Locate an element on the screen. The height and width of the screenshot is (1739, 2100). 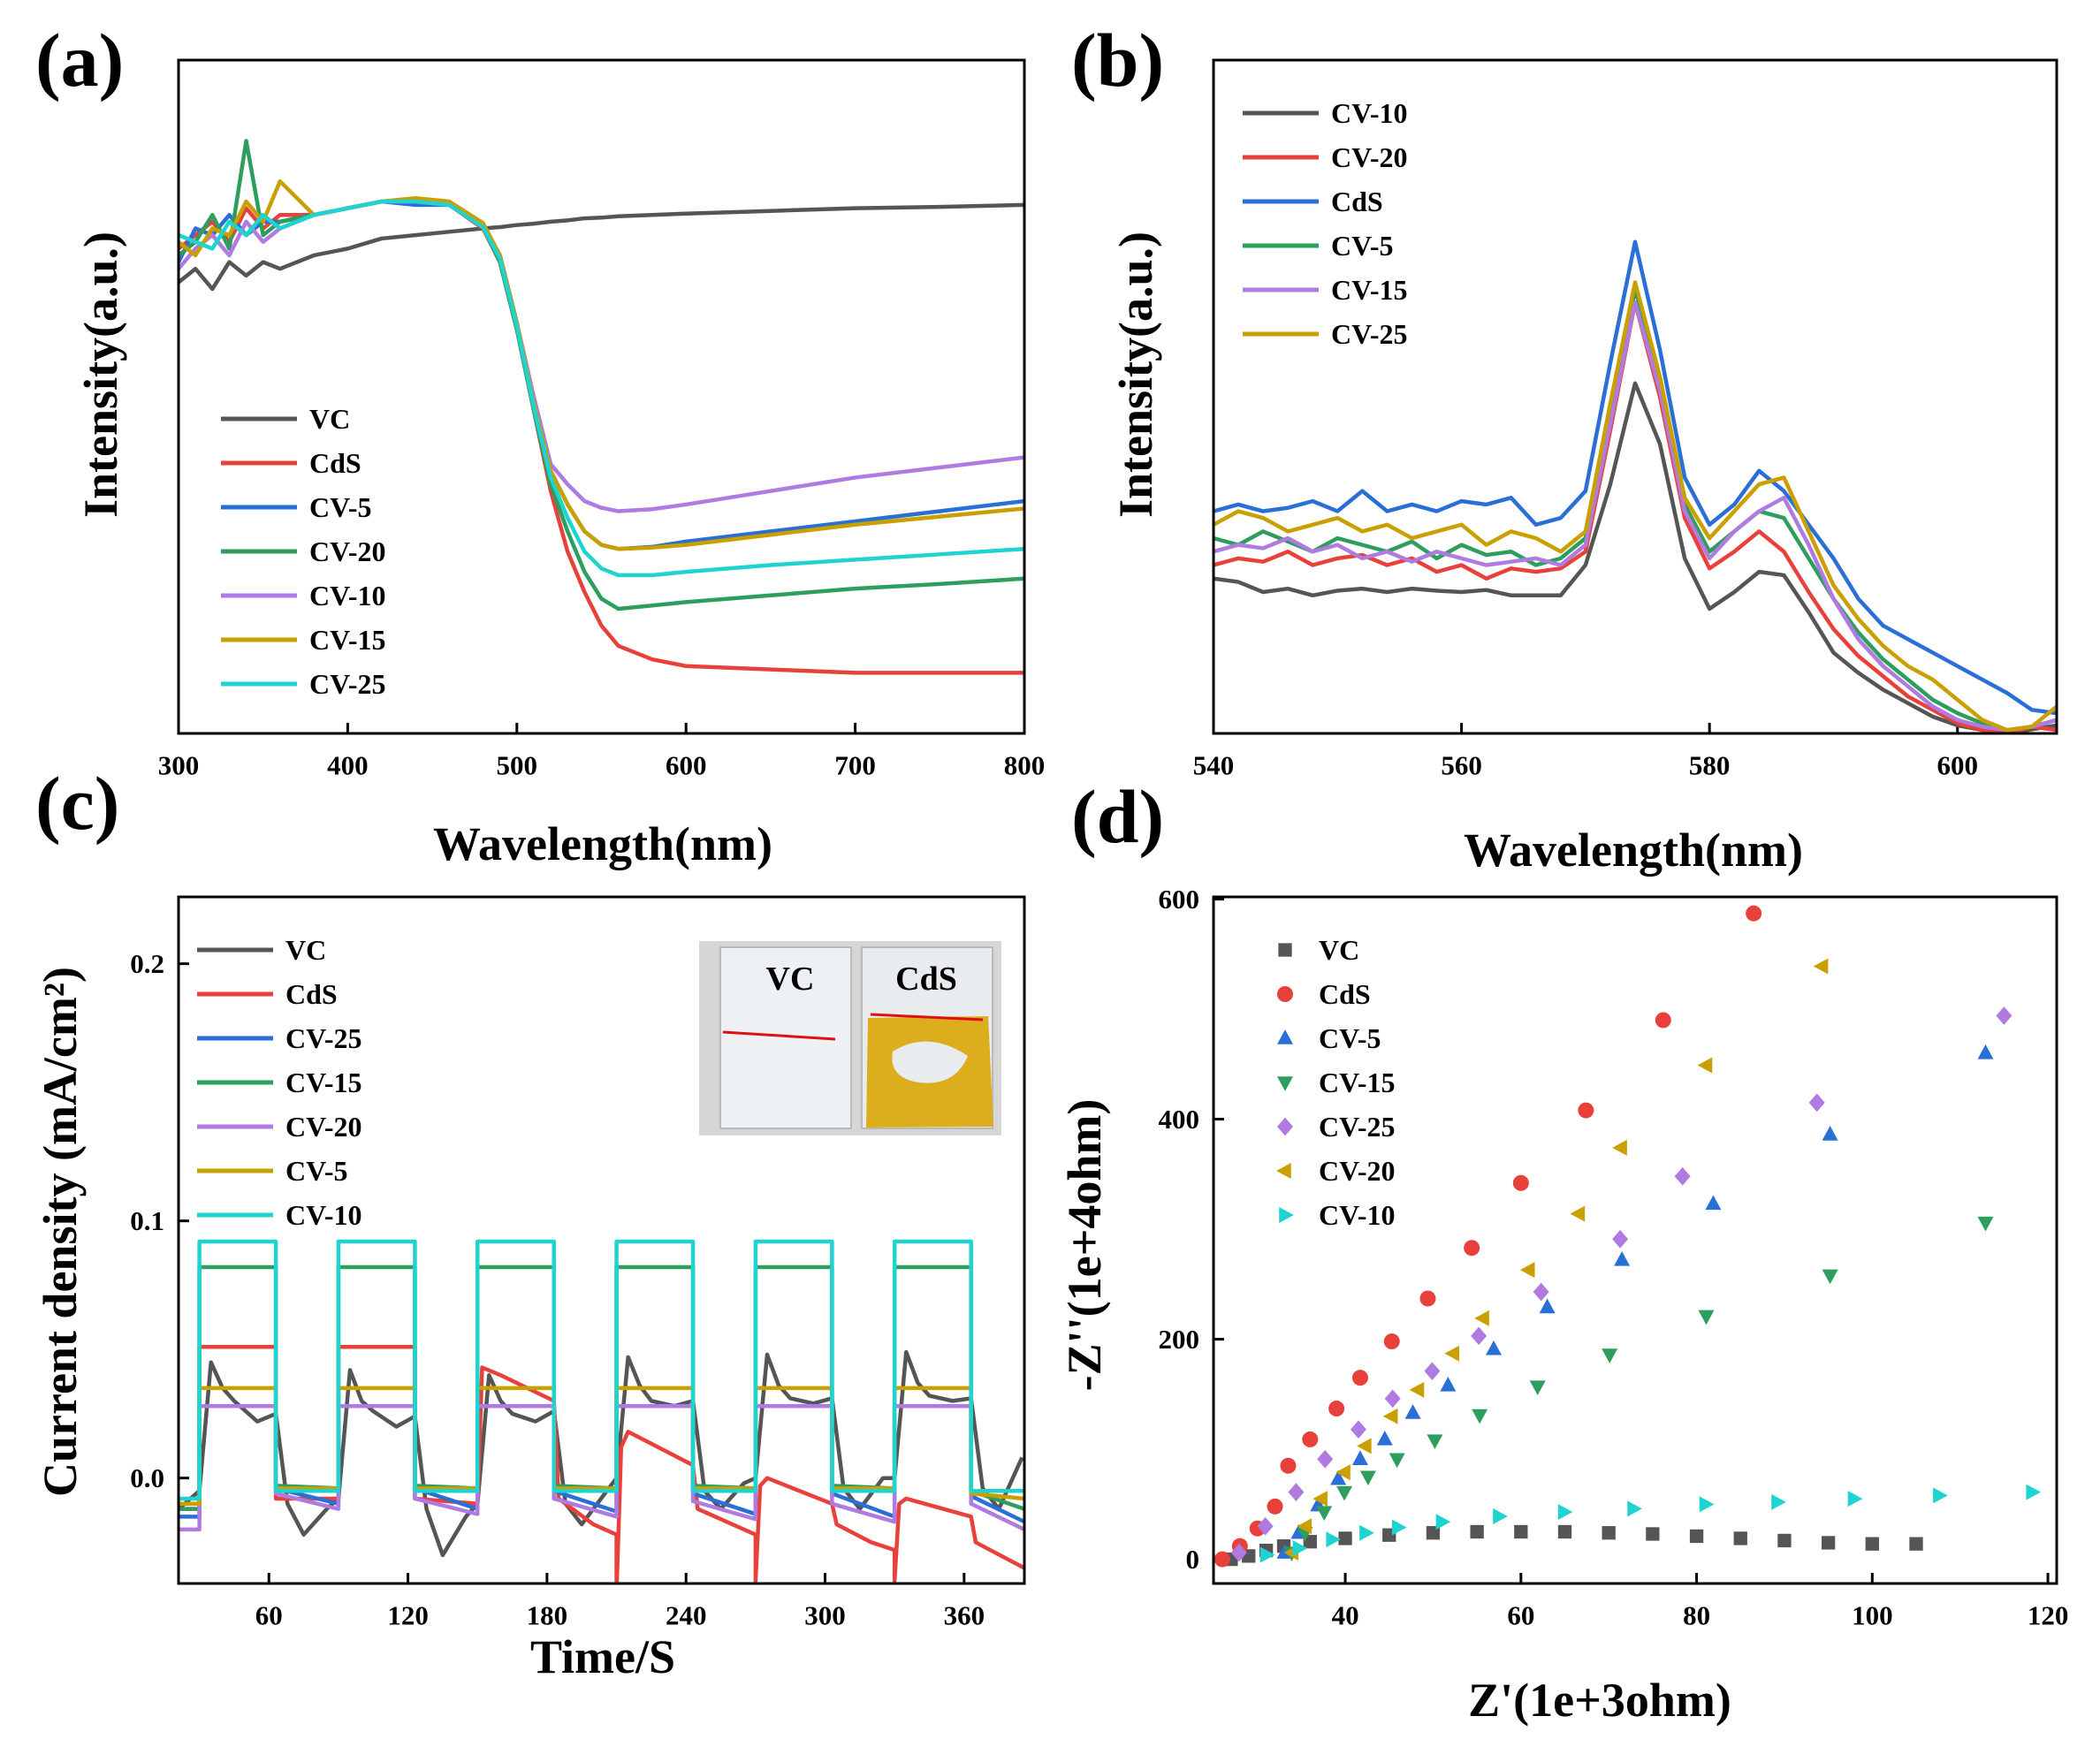
x-tick-label: 500 is located at coordinates (517, 766).